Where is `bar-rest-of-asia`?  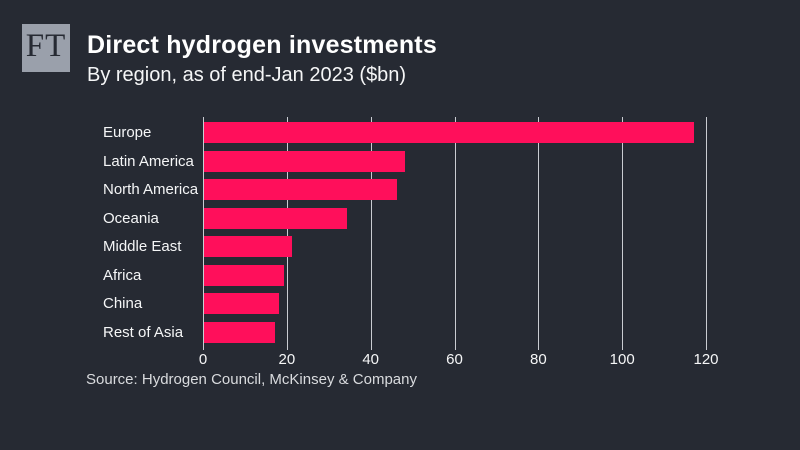 bar-rest-of-asia is located at coordinates (240, 332).